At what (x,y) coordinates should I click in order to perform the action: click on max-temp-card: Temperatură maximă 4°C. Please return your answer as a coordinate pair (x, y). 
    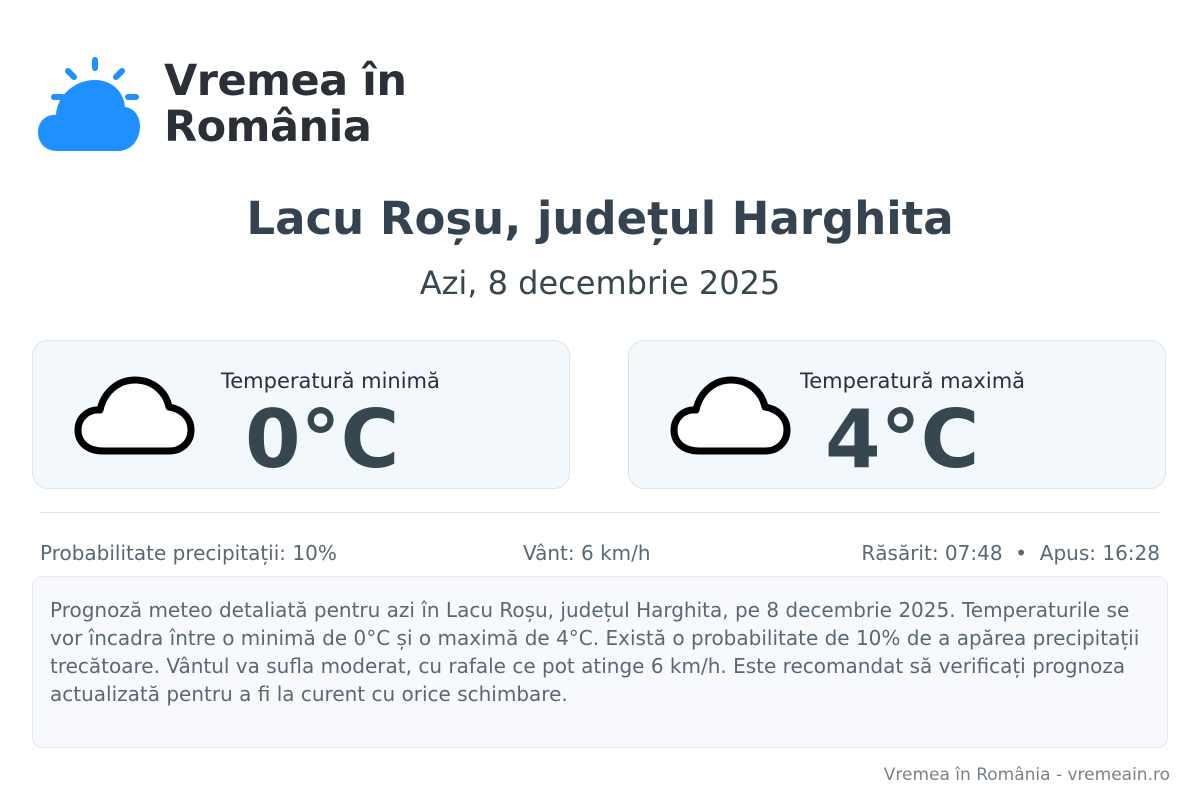
    Looking at the image, I should click on (897, 414).